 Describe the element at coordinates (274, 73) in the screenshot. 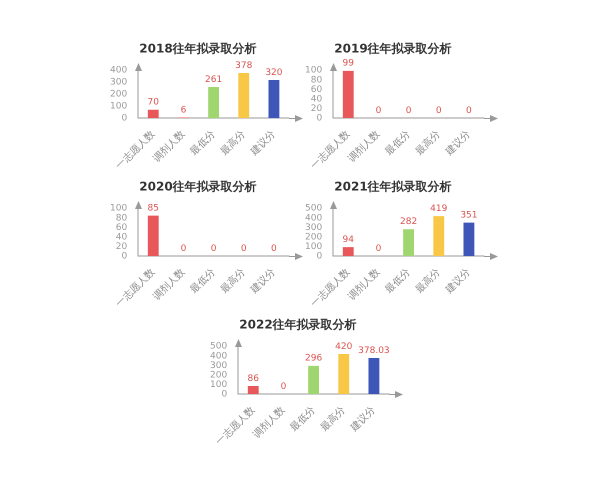

I see `data-label: 320` at that location.